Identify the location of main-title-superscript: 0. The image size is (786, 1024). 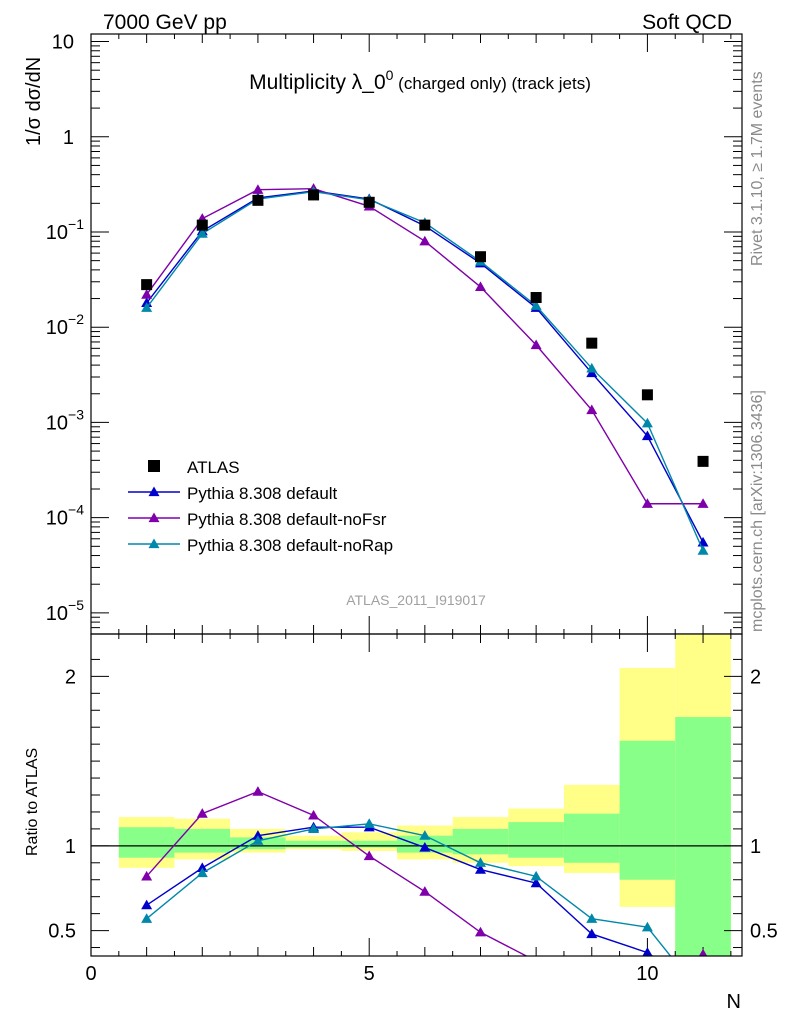
(390, 75).